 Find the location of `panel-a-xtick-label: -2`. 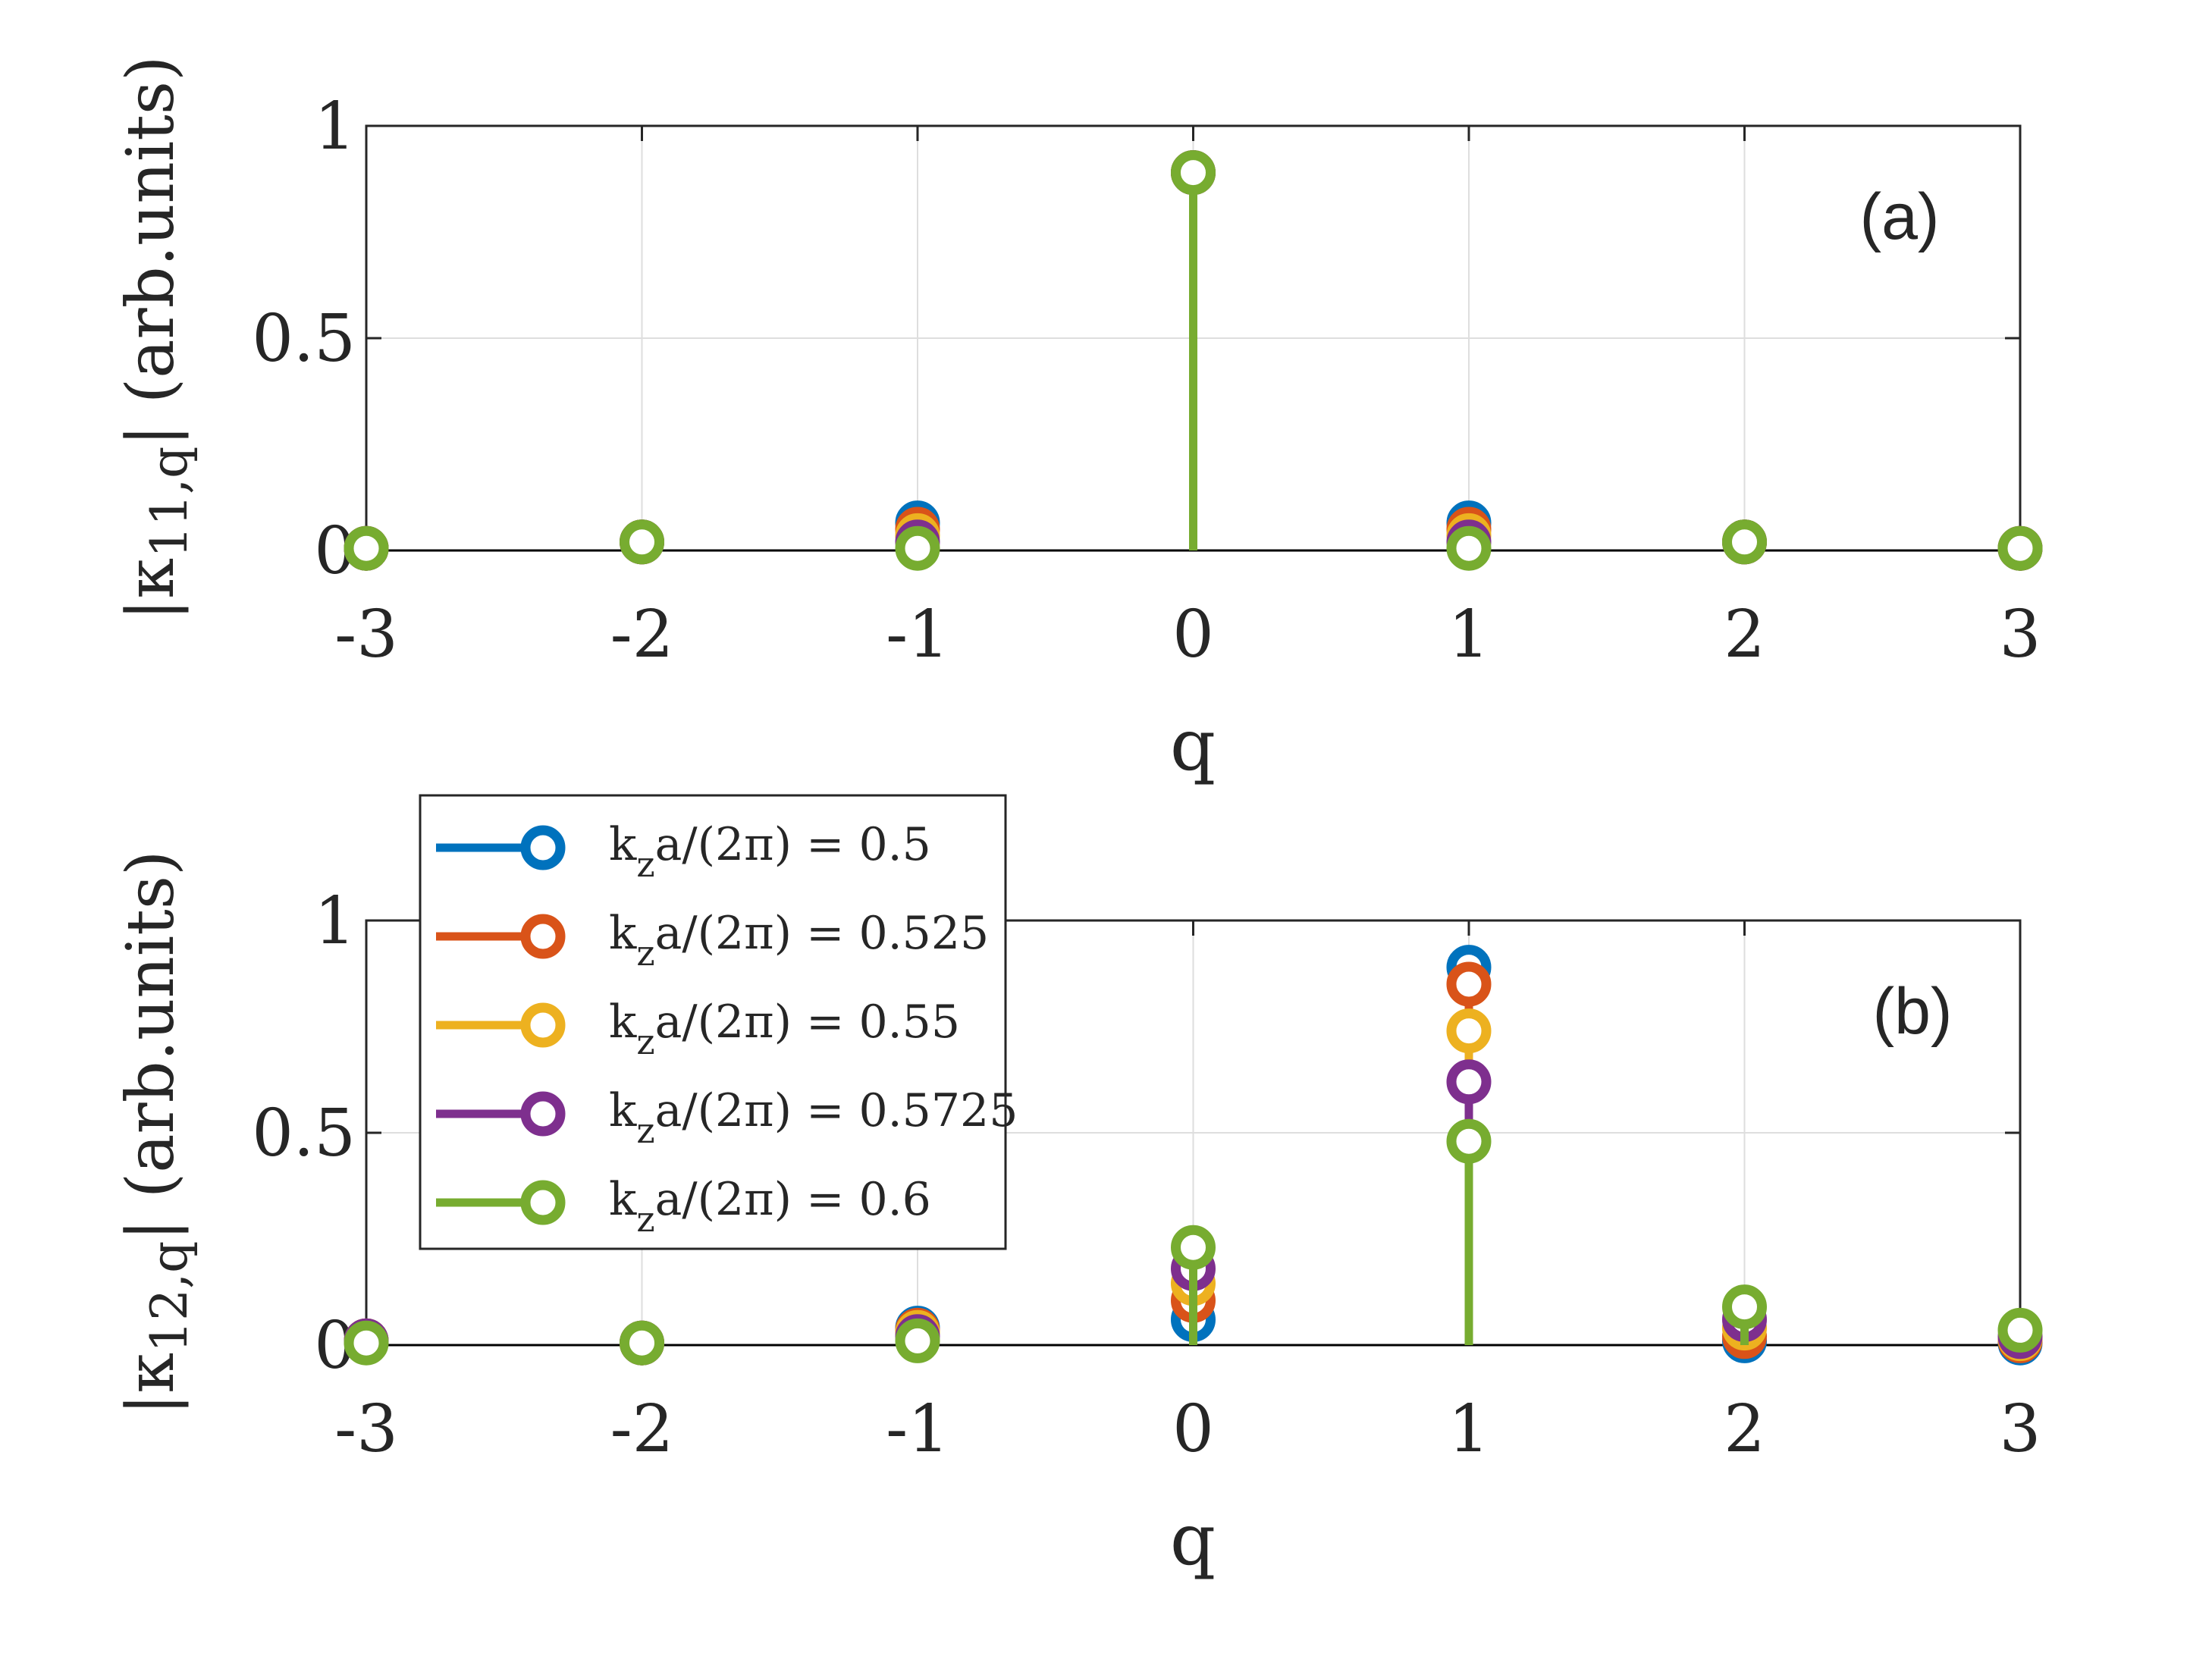

panel-a-xtick-label: -2 is located at coordinates (642, 635).